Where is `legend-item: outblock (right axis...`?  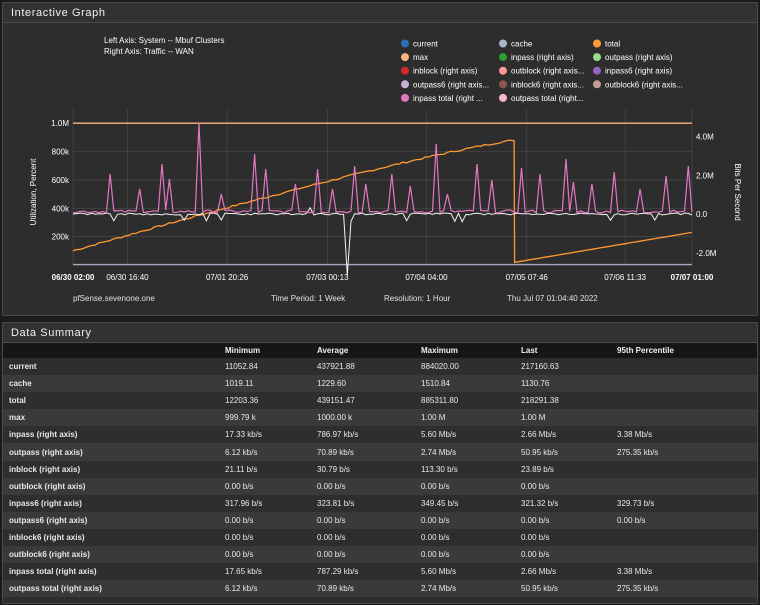
legend-item: outblock (right axis... is located at coordinates (541, 71).